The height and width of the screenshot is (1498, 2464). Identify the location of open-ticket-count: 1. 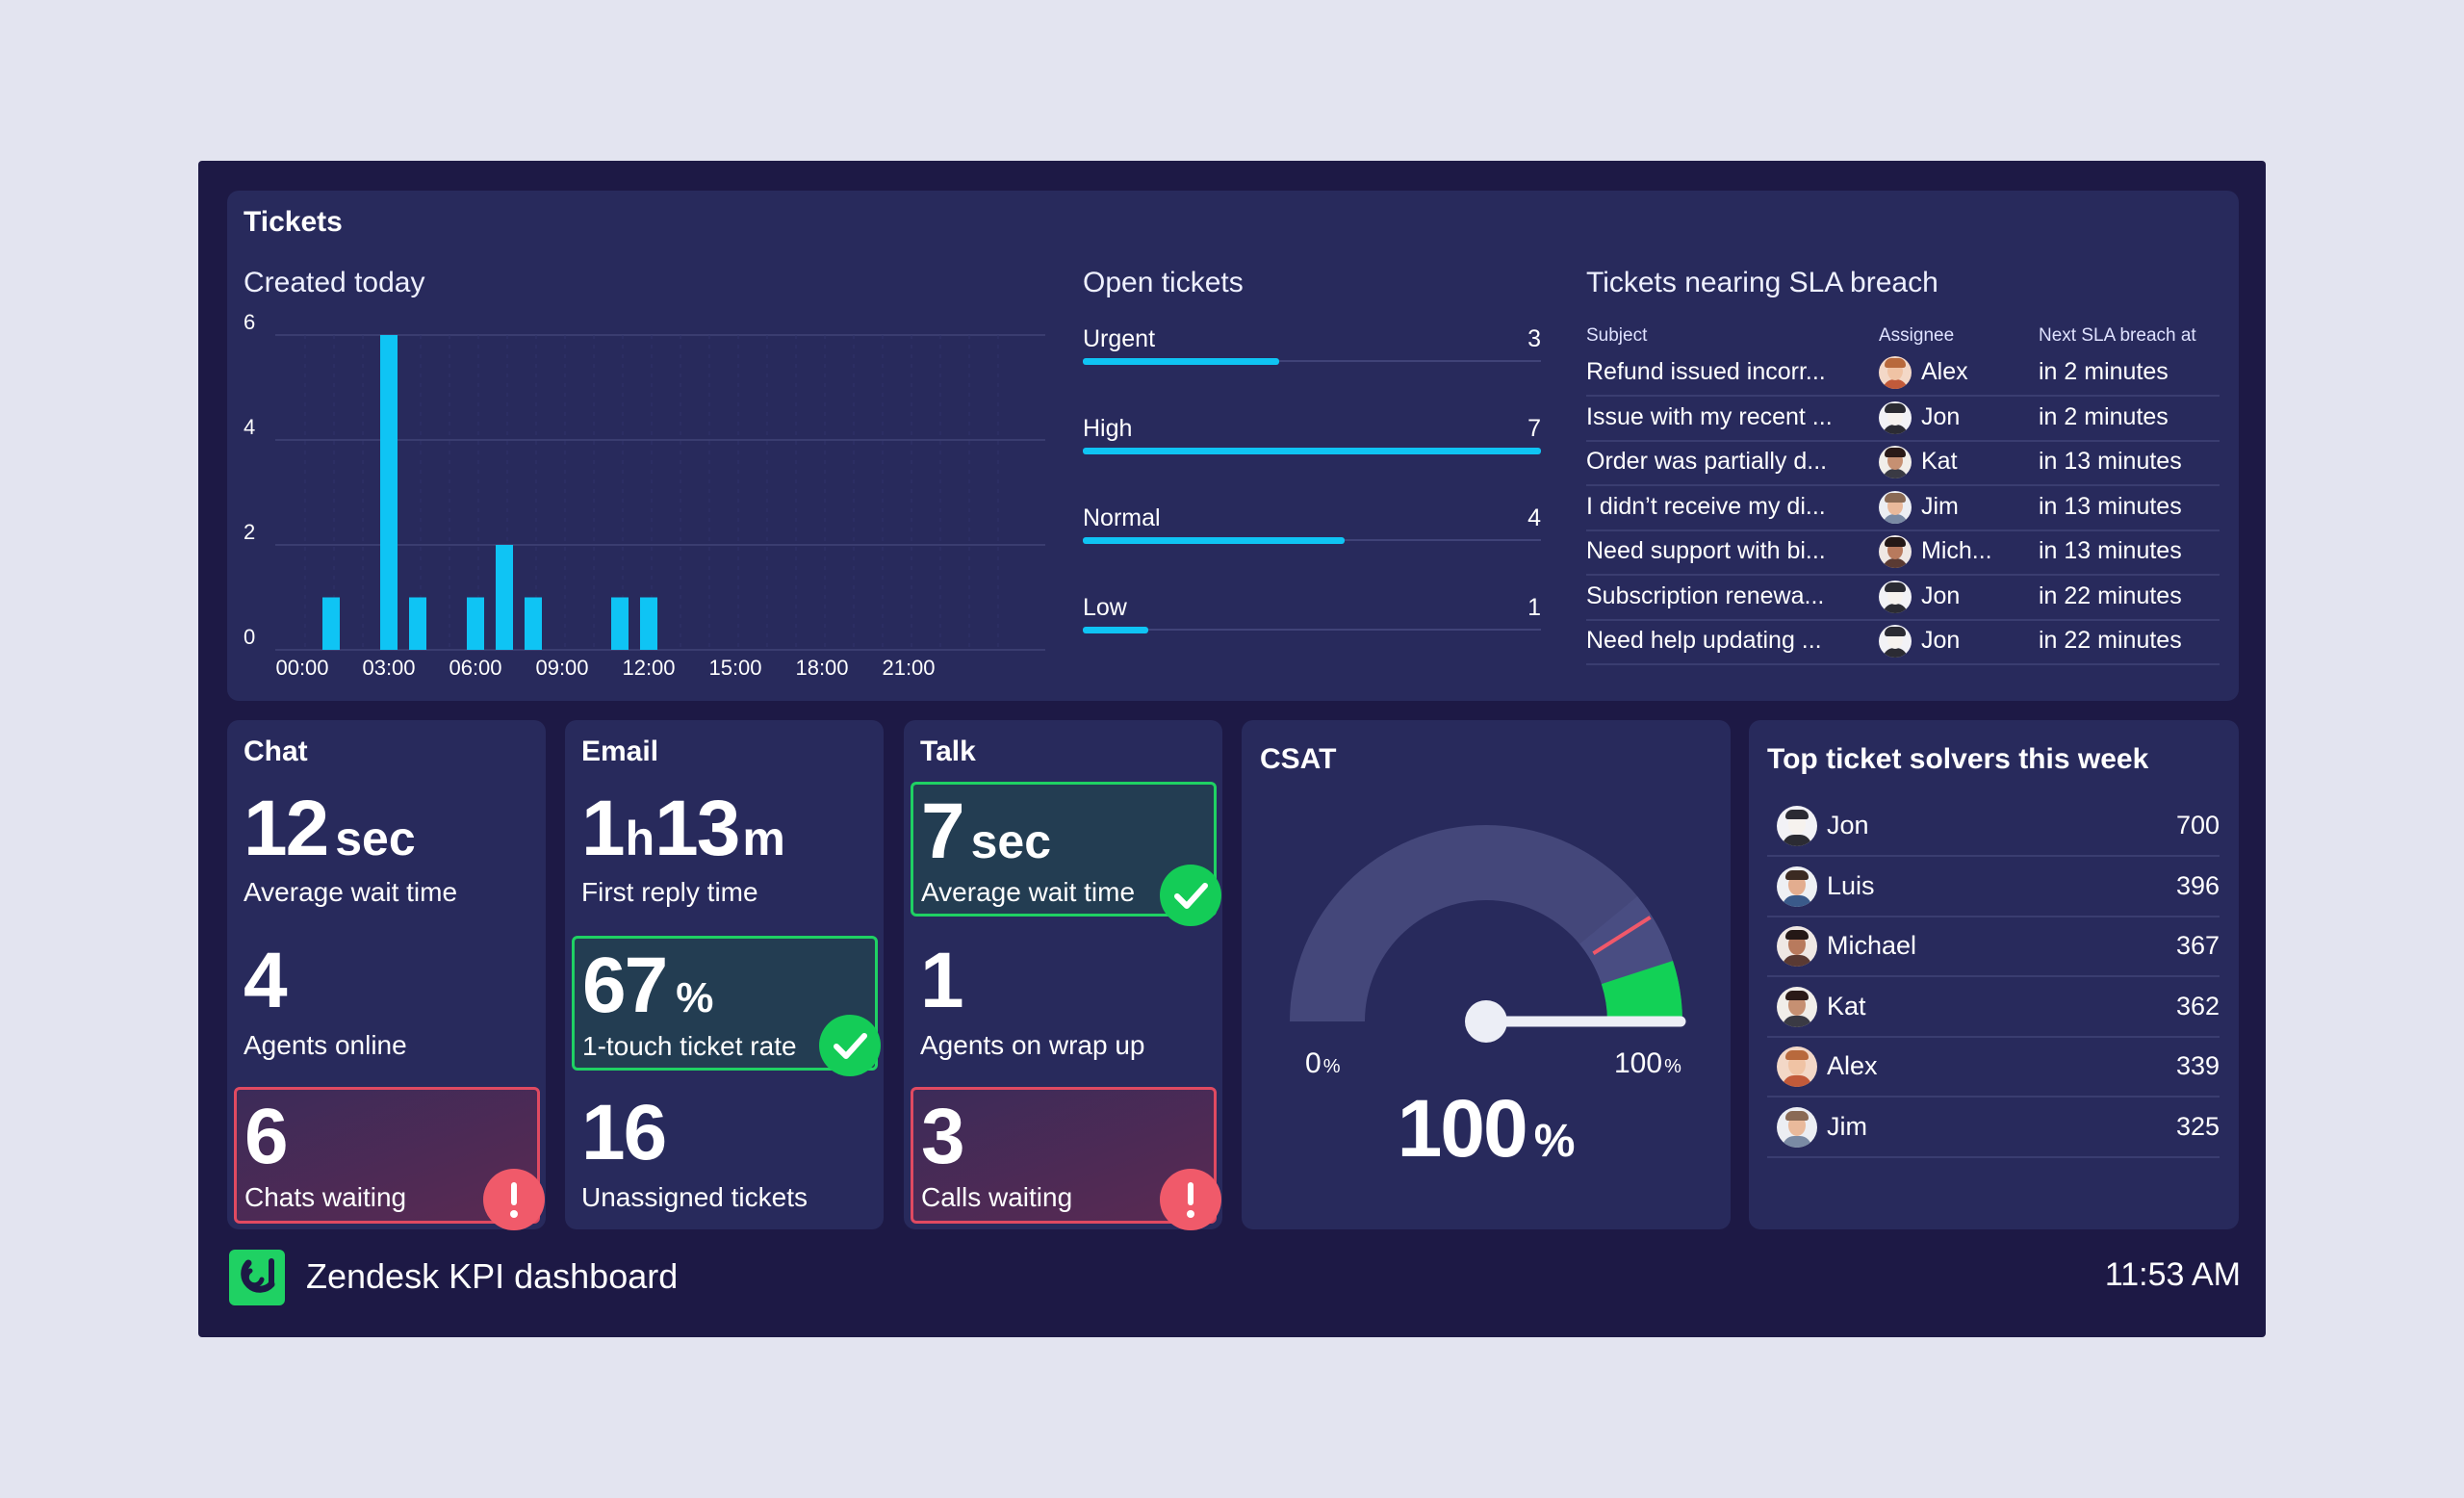
(1534, 608).